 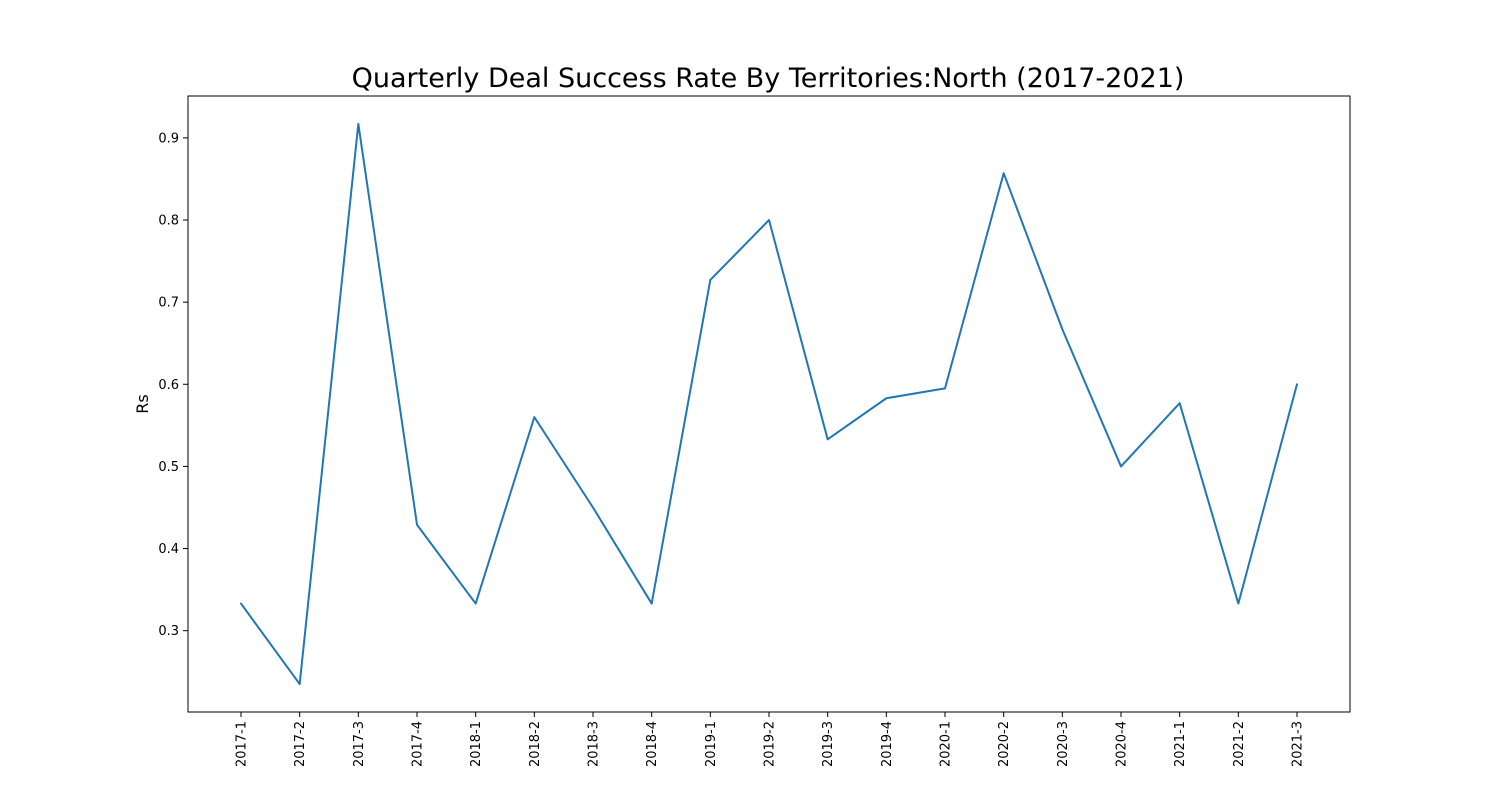 I want to click on x-tick-label: 2018-4, so click(x=652, y=744).